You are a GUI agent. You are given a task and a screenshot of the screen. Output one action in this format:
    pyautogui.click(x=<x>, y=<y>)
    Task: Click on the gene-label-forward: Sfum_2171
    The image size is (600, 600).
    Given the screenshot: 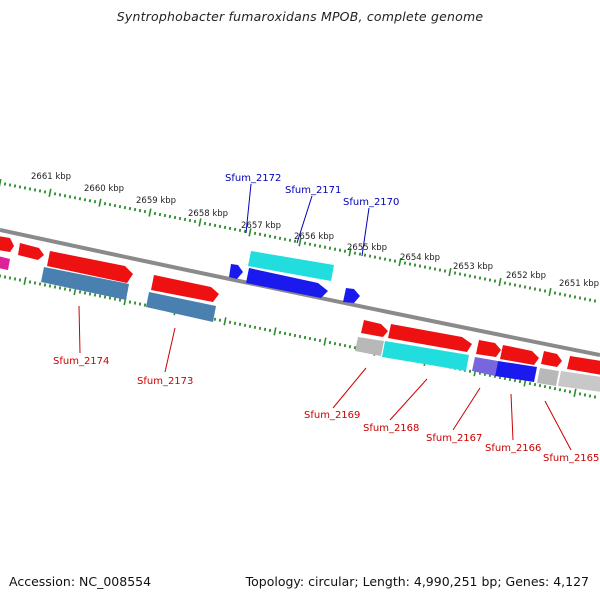 What is the action you would take?
    pyautogui.click(x=313, y=190)
    